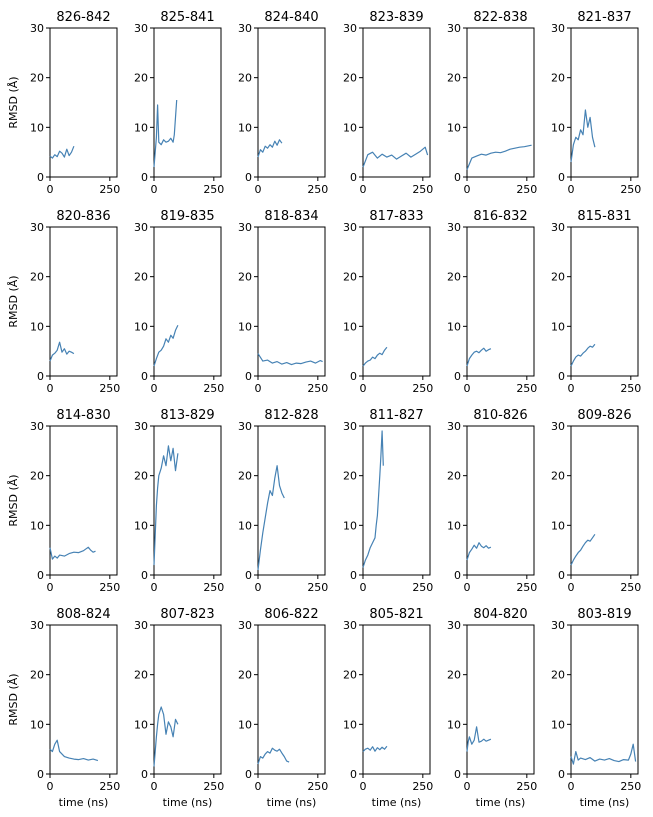 This screenshot has width=653, height=817. Describe the element at coordinates (604, 614) in the screenshot. I see `subplot-title: 803-819` at that location.